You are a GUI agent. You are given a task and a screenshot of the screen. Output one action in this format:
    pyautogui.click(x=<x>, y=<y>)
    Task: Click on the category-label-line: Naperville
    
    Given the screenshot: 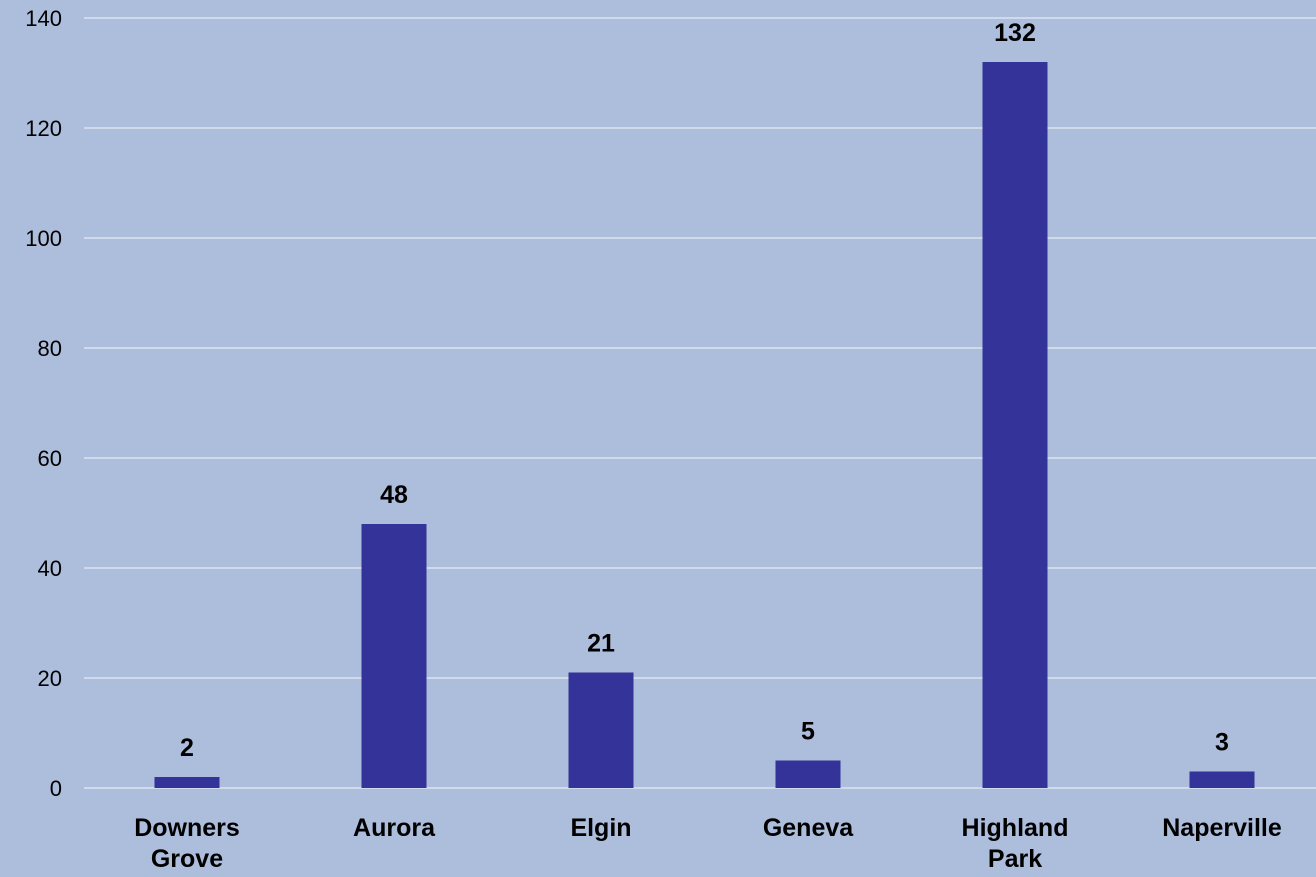 What is the action you would take?
    pyautogui.click(x=1222, y=828)
    